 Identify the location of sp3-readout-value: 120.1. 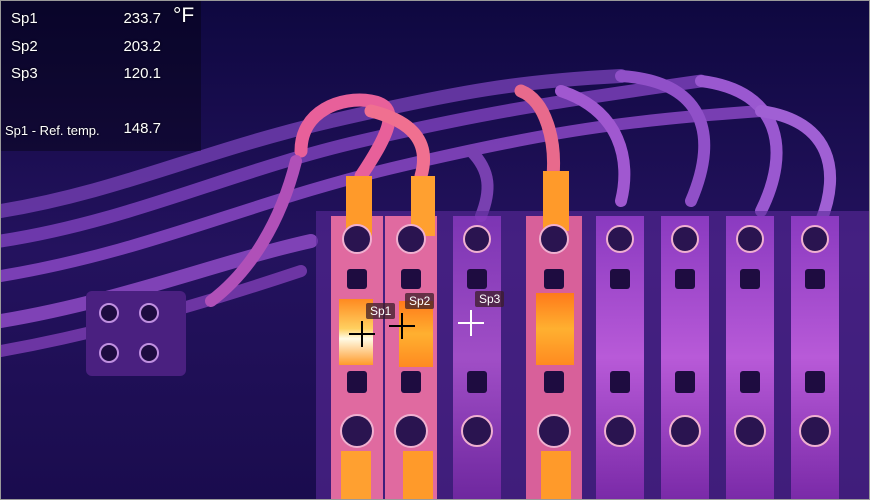
(142, 73).